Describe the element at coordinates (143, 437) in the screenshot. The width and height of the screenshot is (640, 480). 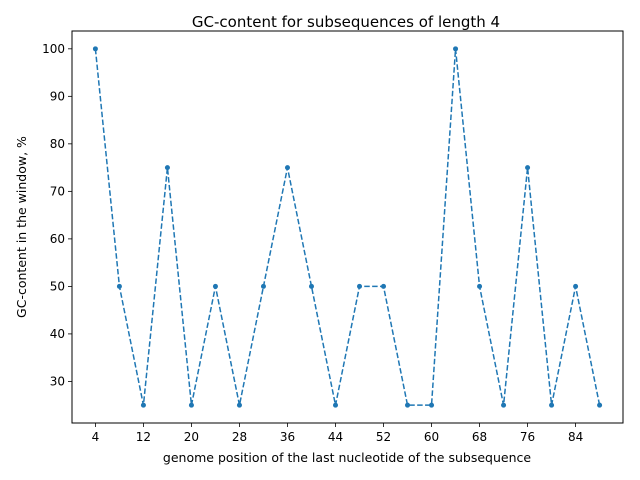
I see `x-tick-label: 12` at that location.